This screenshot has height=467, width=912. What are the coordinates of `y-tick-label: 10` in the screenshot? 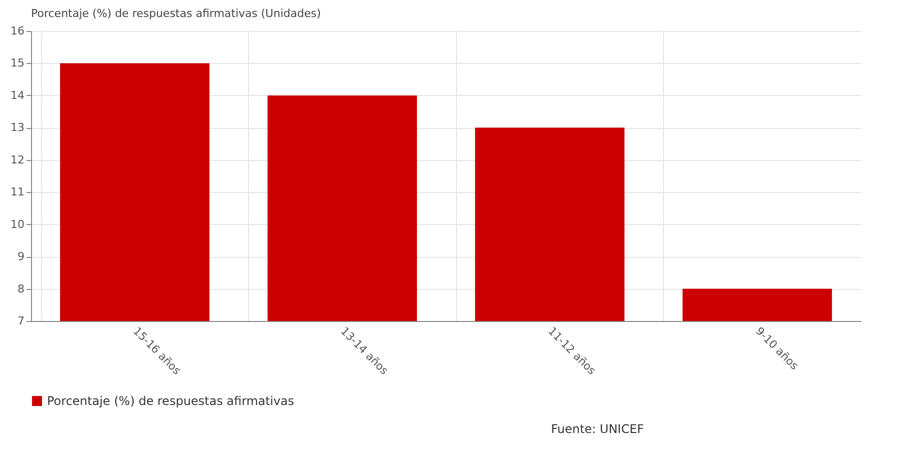 It's located at (17, 224).